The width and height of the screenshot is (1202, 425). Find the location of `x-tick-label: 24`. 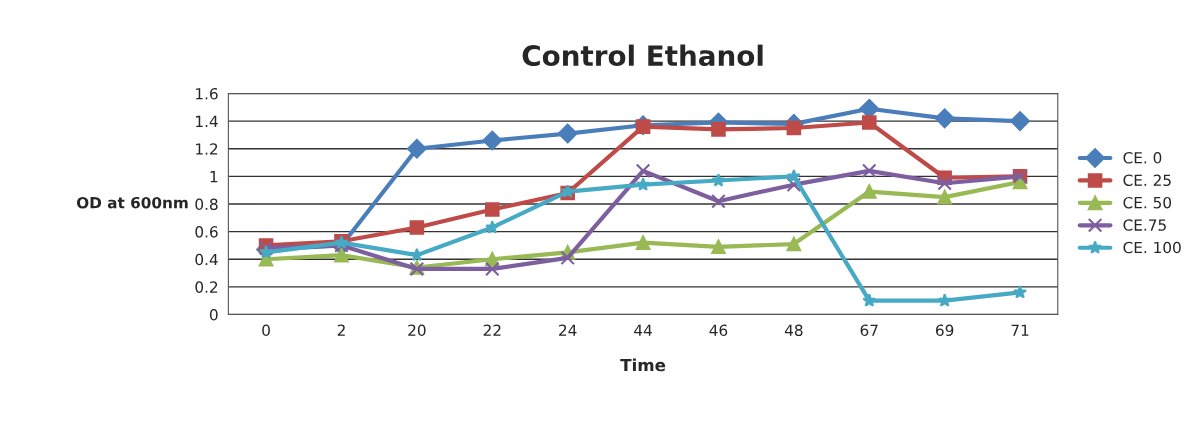

x-tick-label: 24 is located at coordinates (568, 330).